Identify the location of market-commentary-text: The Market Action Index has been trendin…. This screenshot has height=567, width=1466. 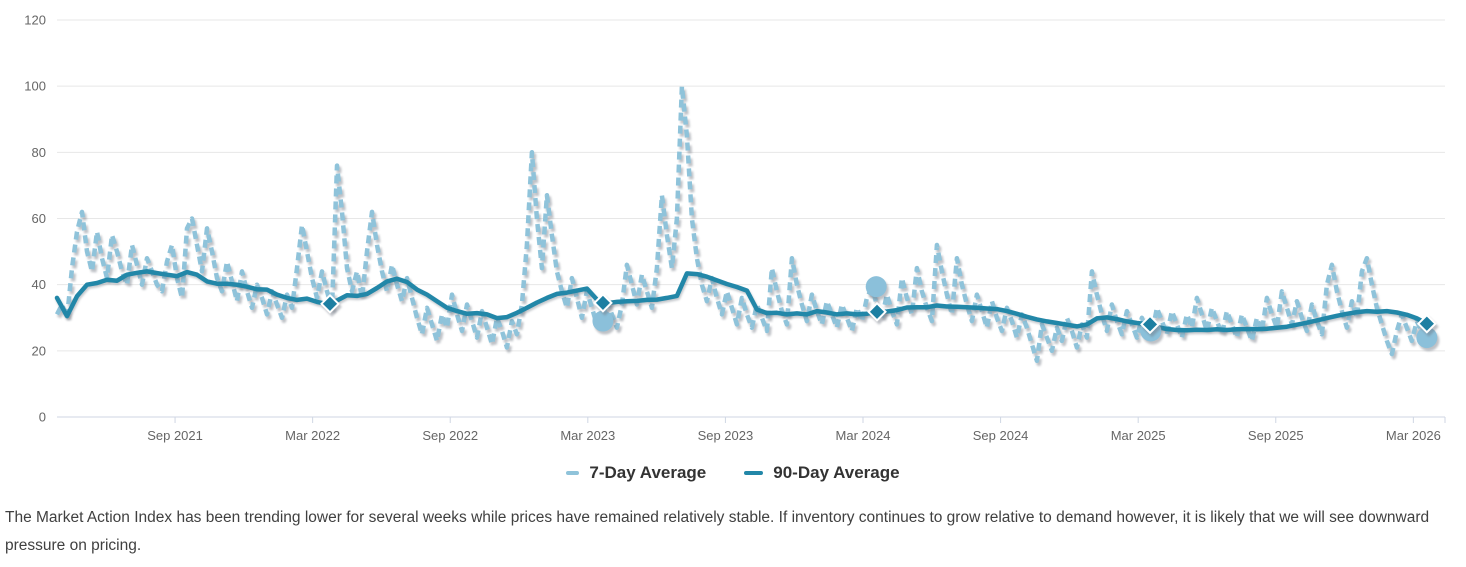
(717, 531).